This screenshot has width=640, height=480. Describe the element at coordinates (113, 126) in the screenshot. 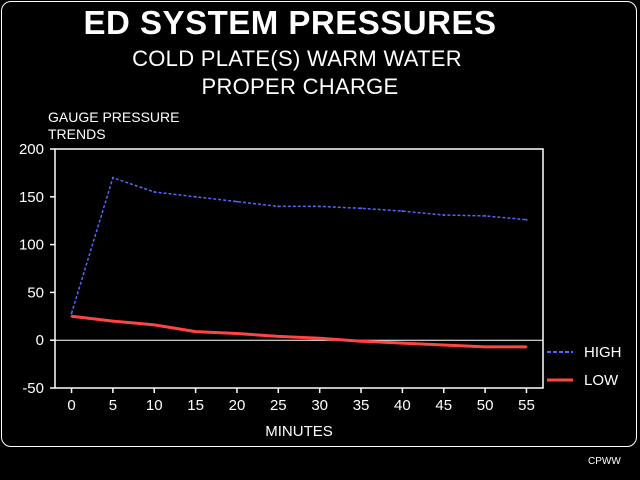

I see `y-axis-label: GAUGE PRESSURE TRENDS` at that location.